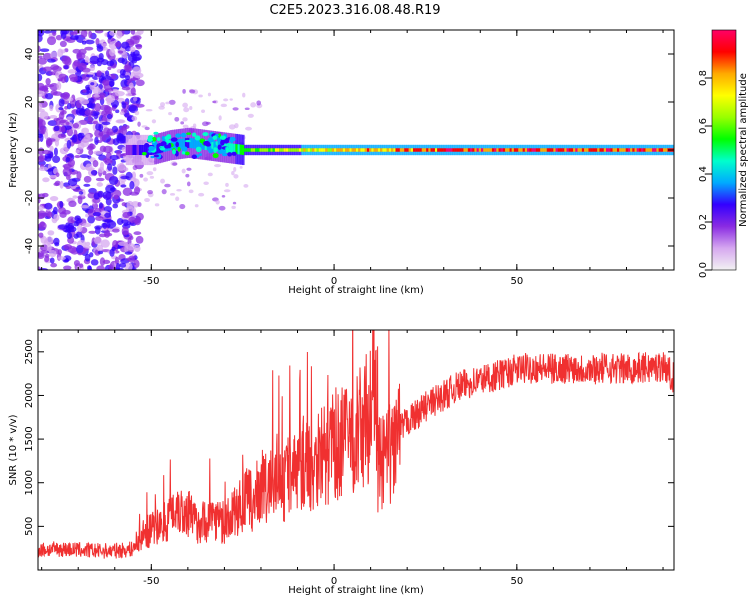 The image size is (750, 600). Describe the element at coordinates (29, 395) in the screenshot. I see `y-tick-label: 2000` at that location.